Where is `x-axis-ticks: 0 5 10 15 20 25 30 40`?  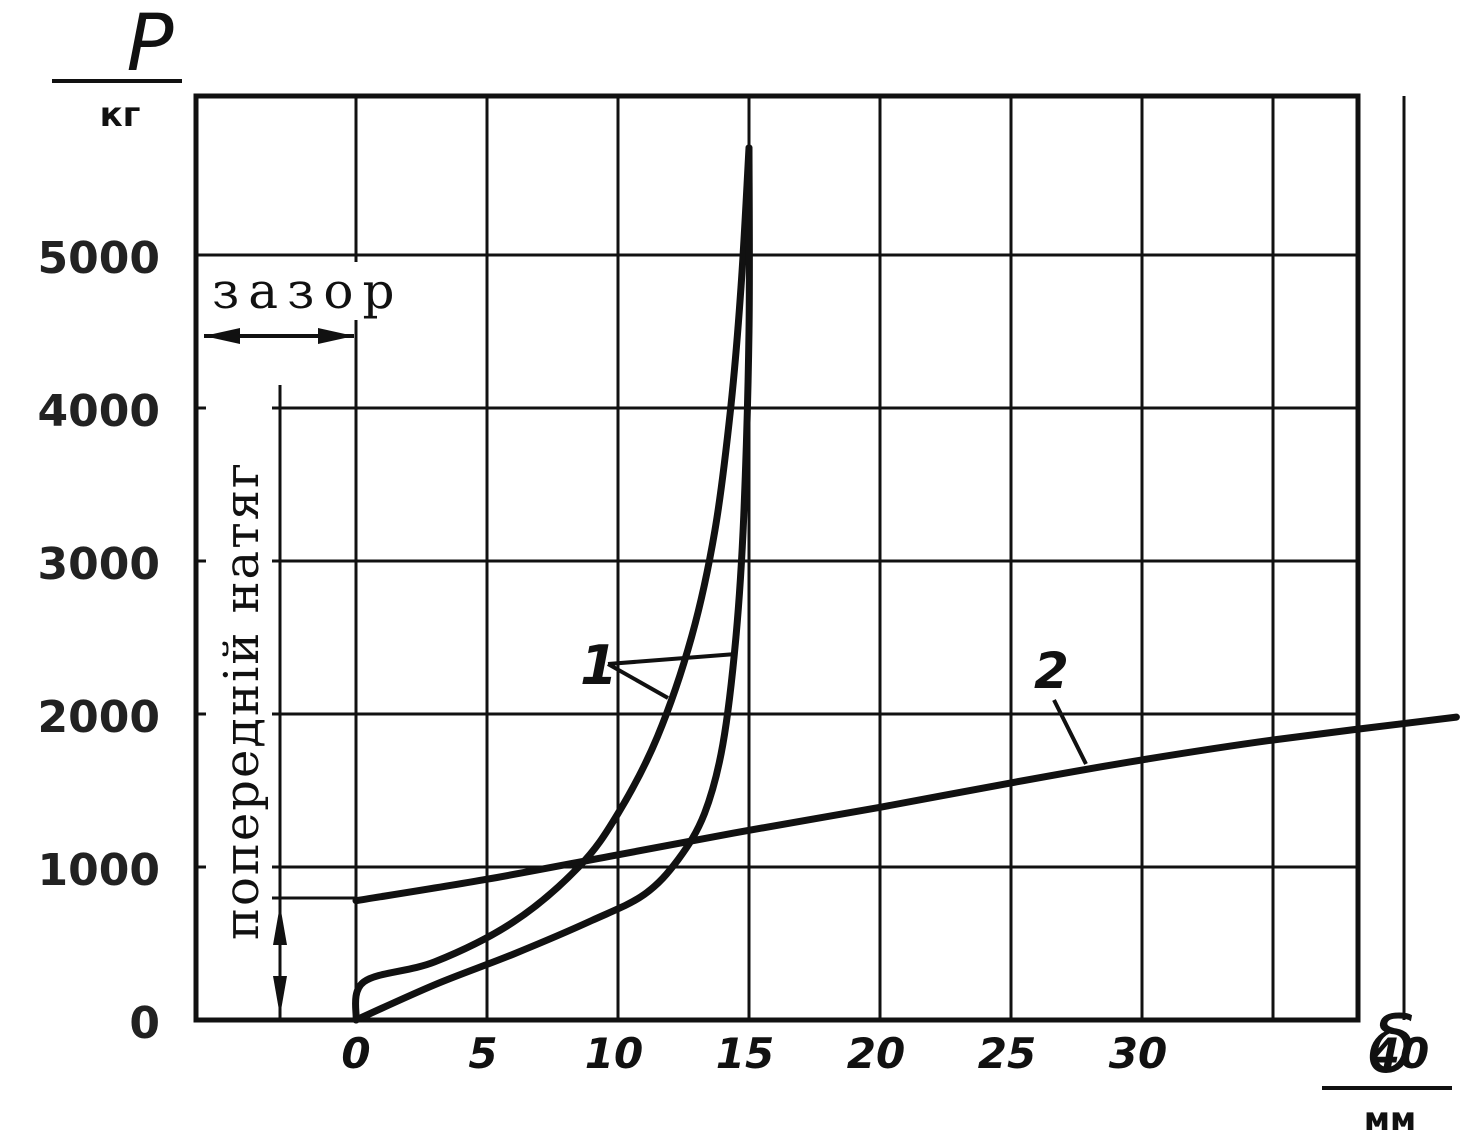 x-axis-ticks: 0 5 10 15 20 25 30 40 is located at coordinates (885, 1053).